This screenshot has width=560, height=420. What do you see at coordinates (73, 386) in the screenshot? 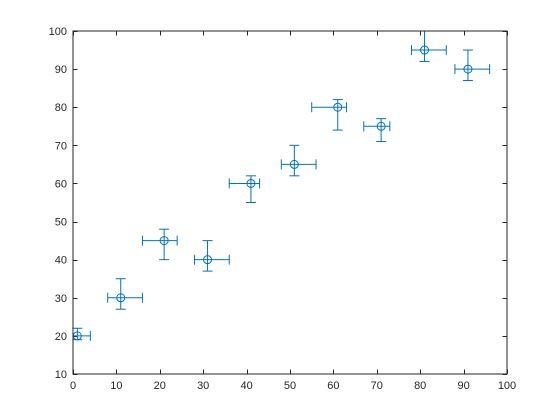
I see `x-tick-label: 0` at bounding box center [73, 386].